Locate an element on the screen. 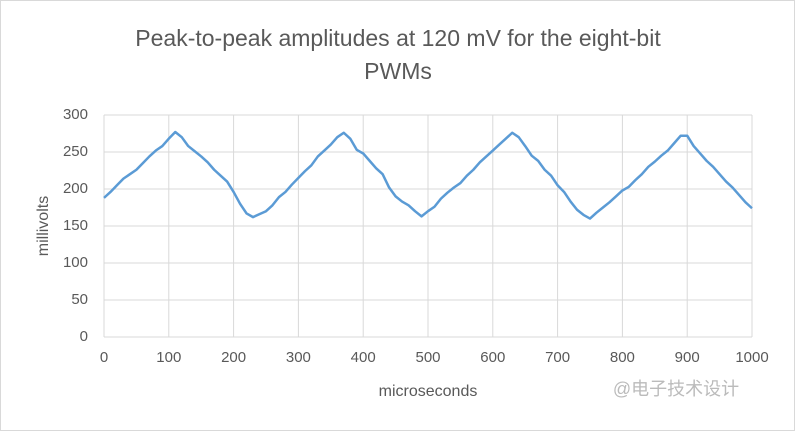 The width and height of the screenshot is (795, 431). y-tick-label: 50 is located at coordinates (79, 299).